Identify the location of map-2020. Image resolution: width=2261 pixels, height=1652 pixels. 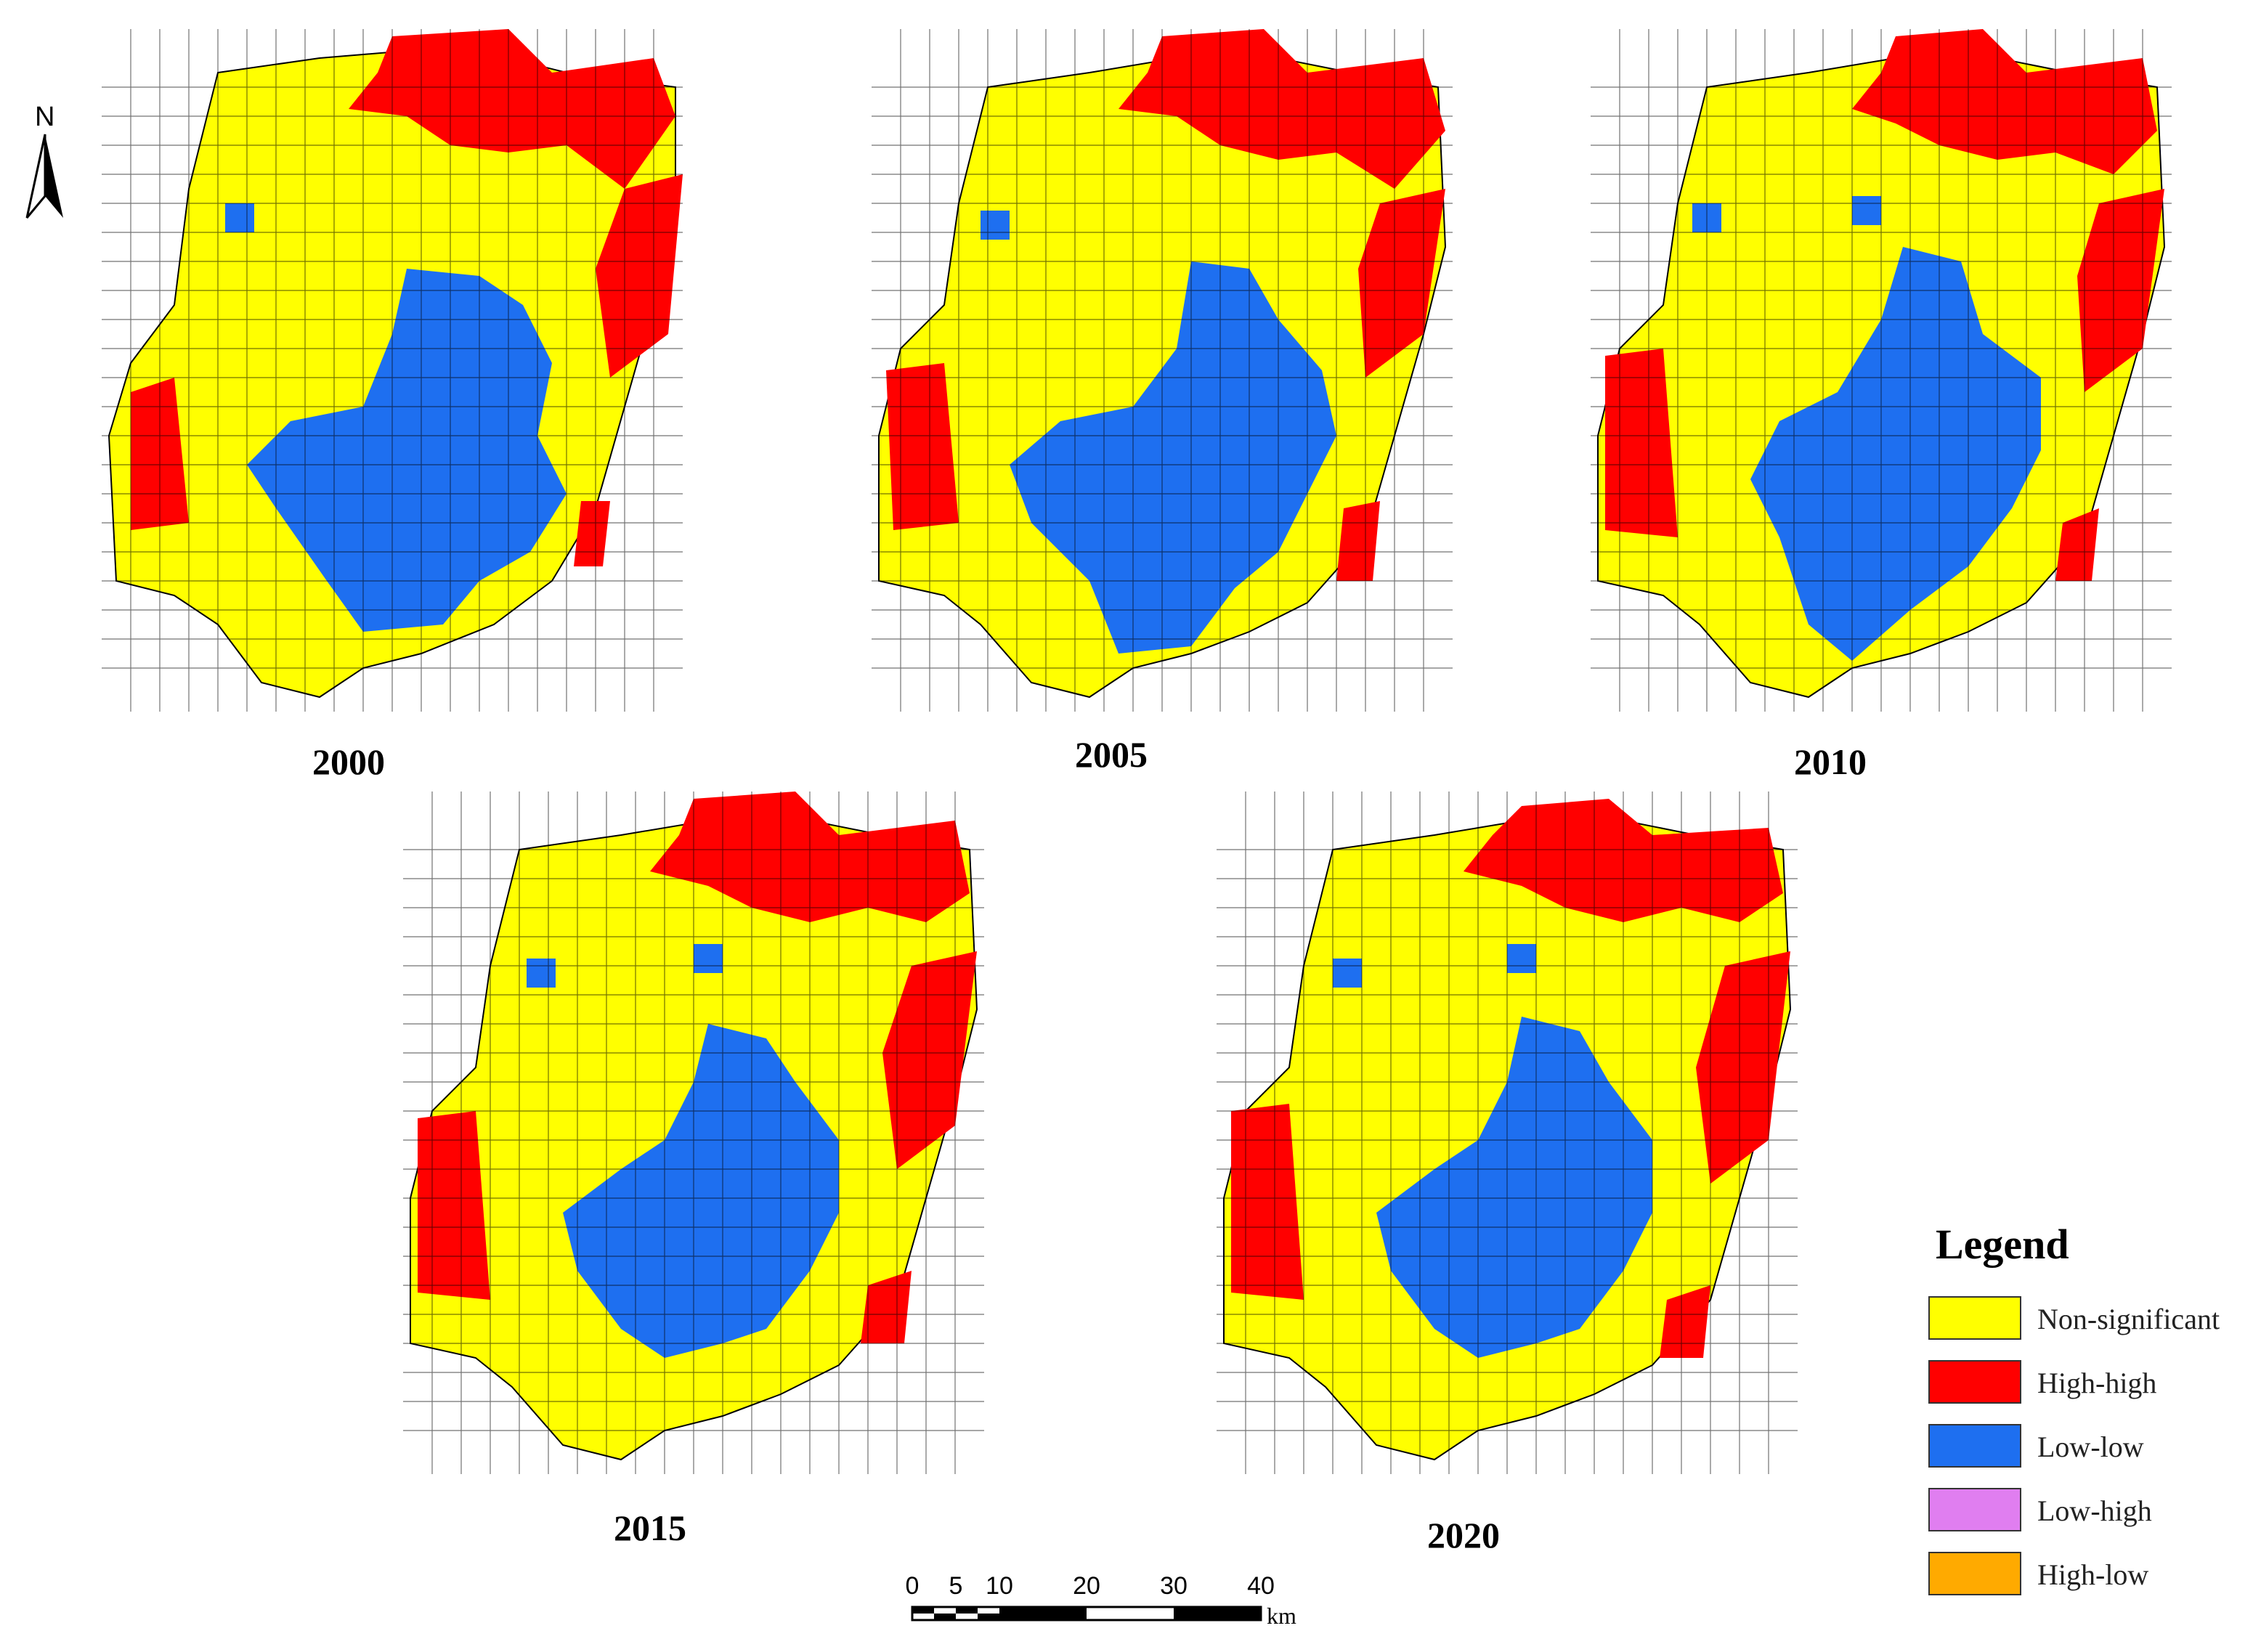
(1507, 1133).